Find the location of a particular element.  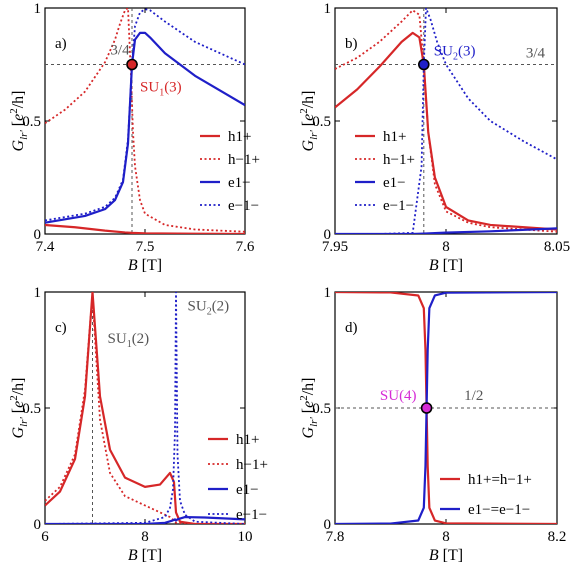

panel-label: c) is located at coordinates (61, 328).